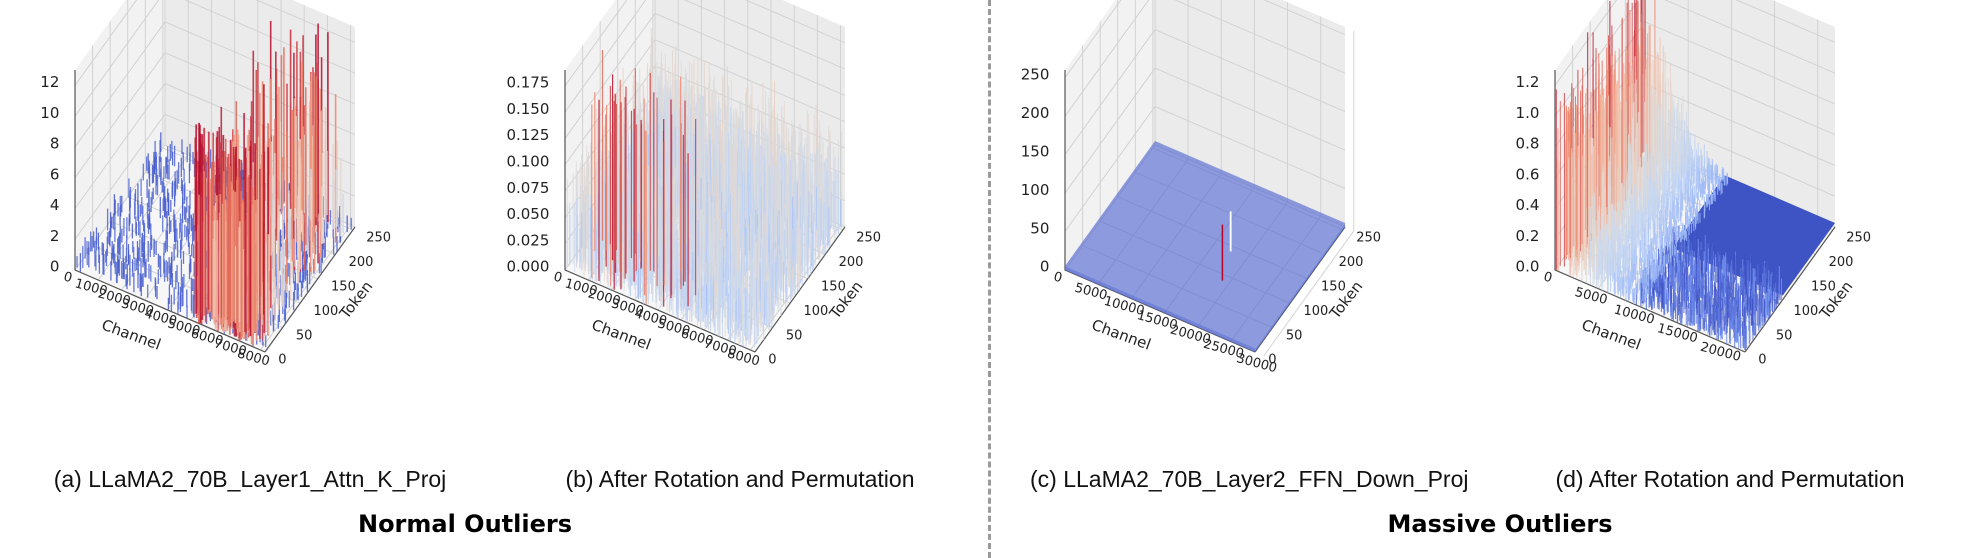 This screenshot has height=558, width=1982. I want to click on z-tick-label: 150, so click(1035, 151).